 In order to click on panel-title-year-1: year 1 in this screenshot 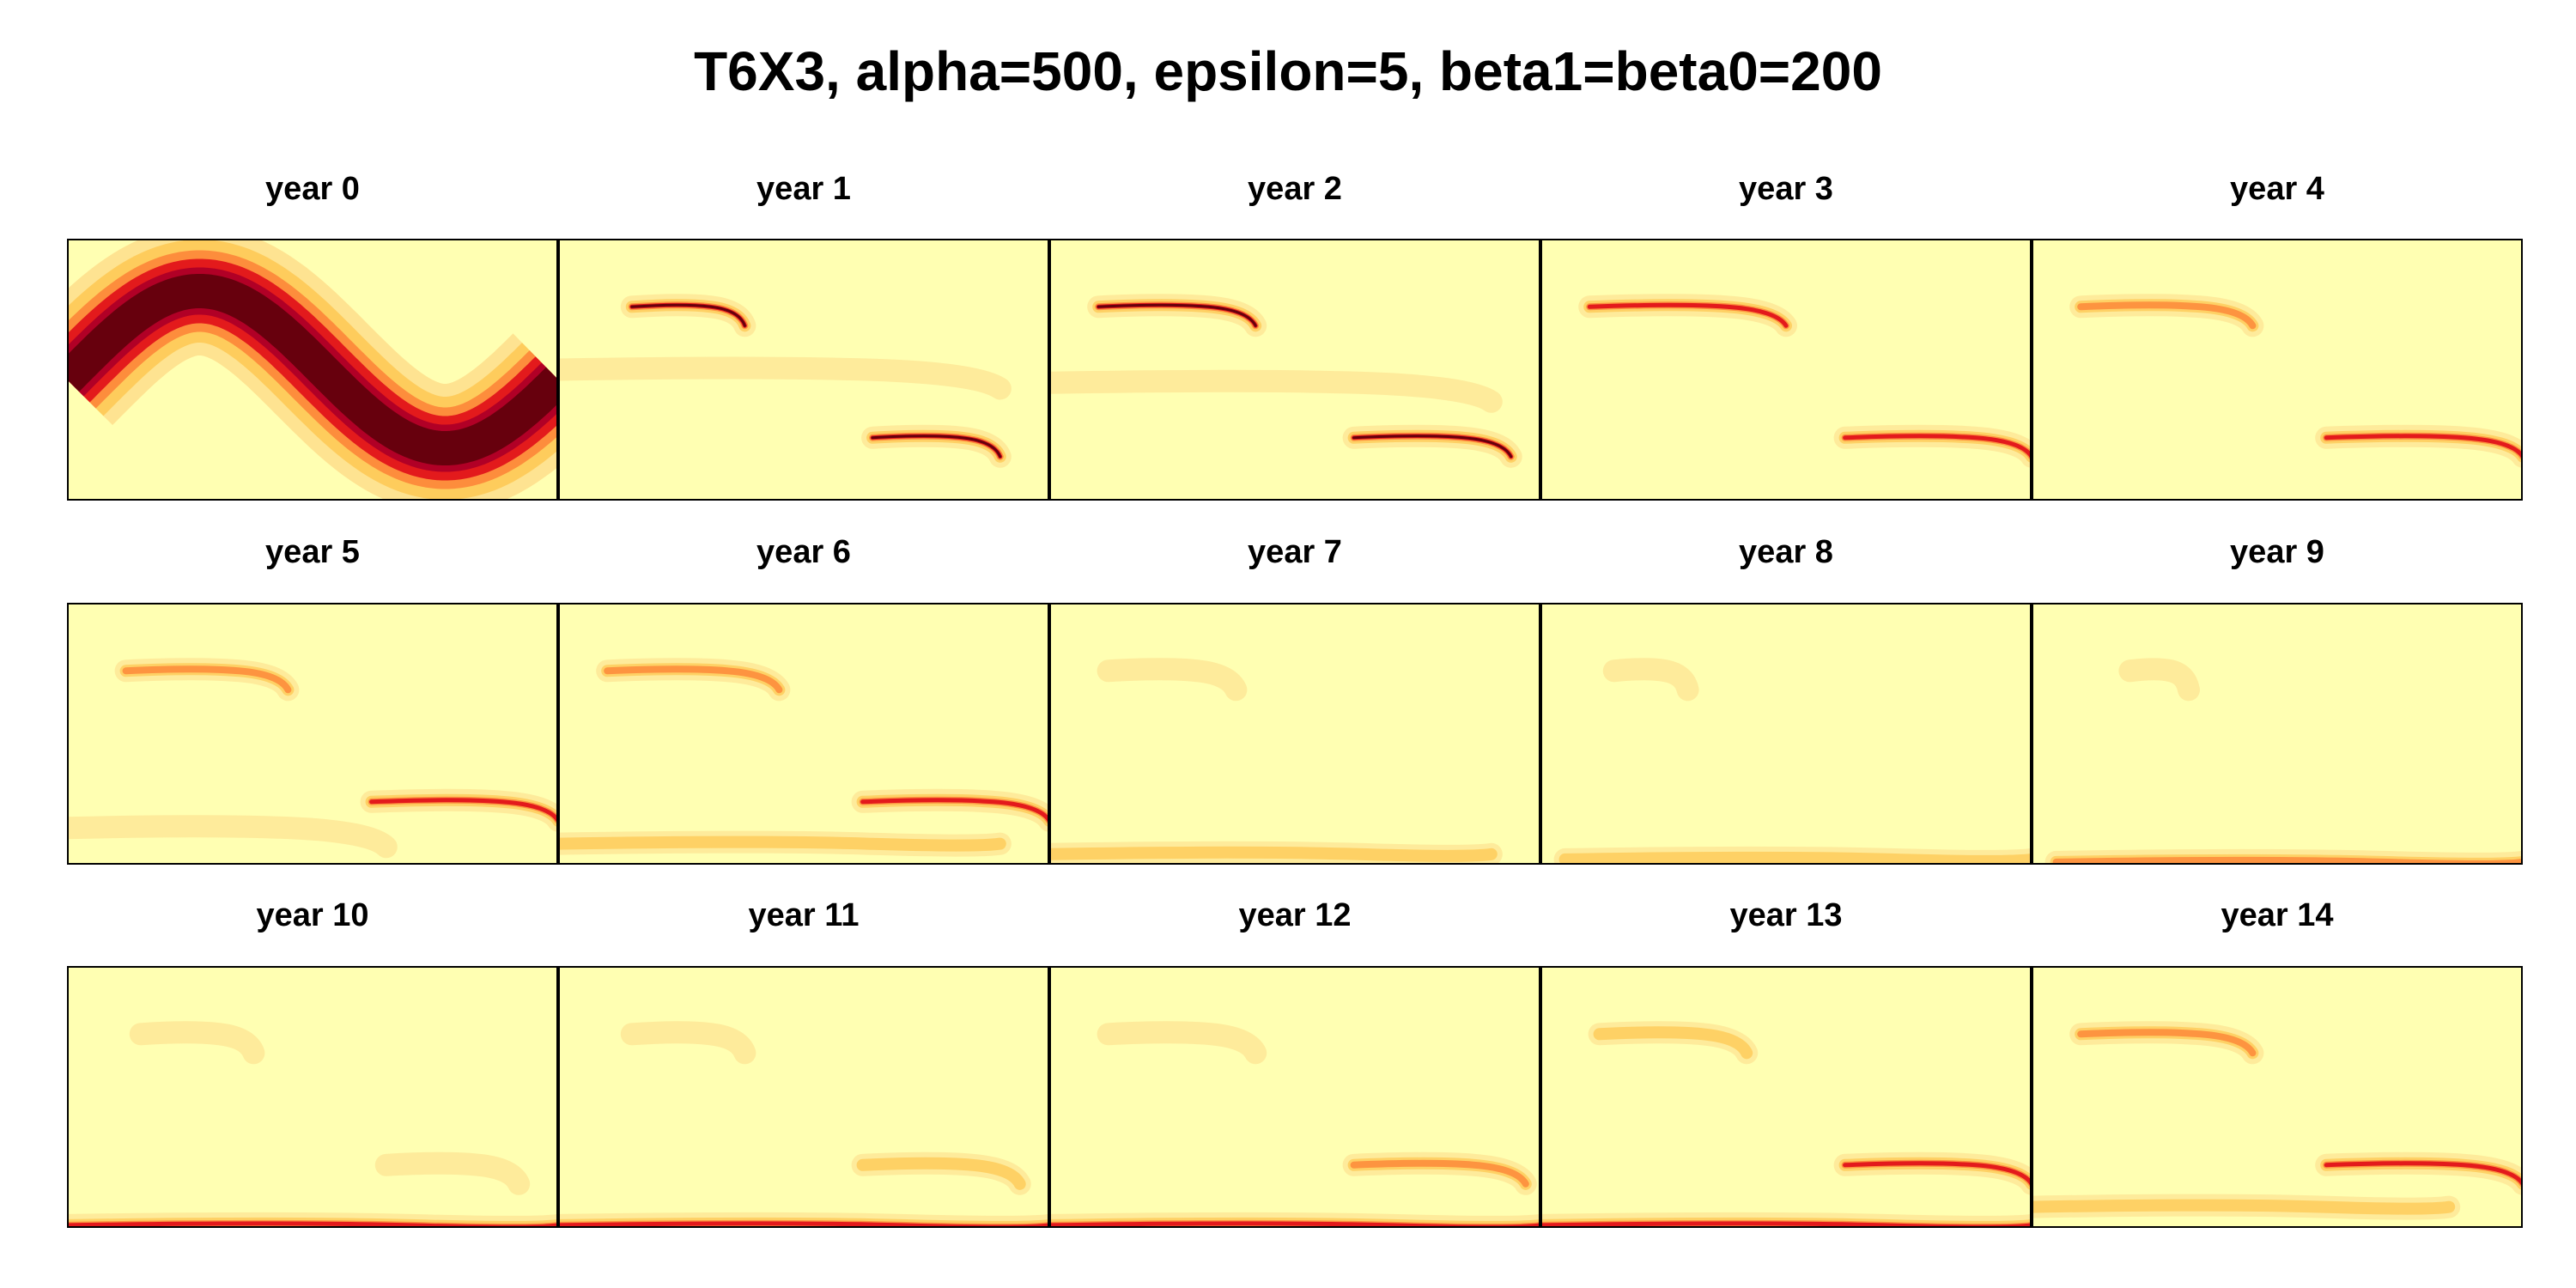, I will do `click(803, 189)`.